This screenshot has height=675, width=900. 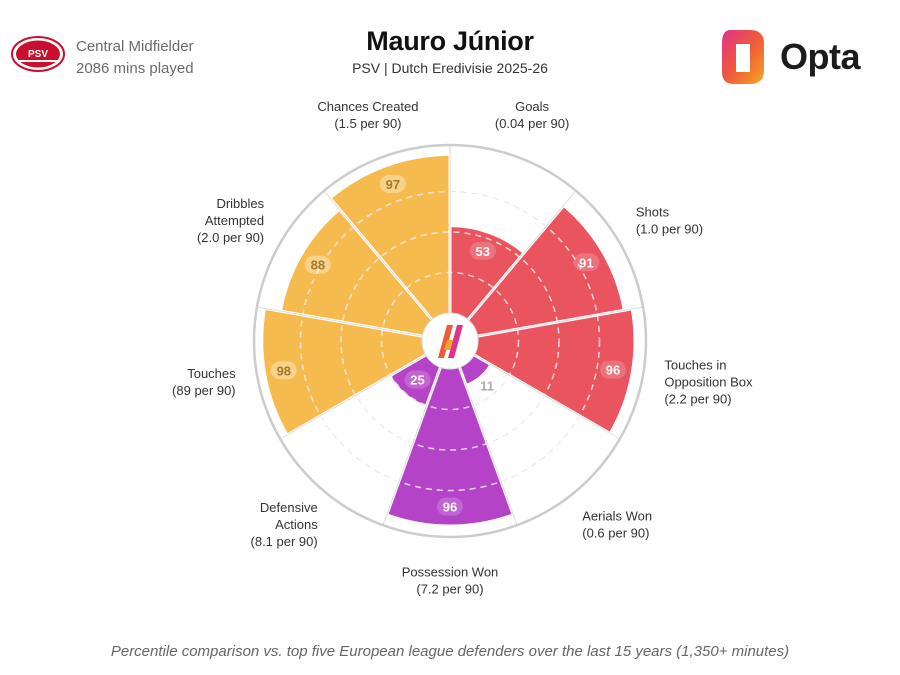 What do you see at coordinates (284, 541) in the screenshot?
I see `metric-rate: (8.1 per 90)` at bounding box center [284, 541].